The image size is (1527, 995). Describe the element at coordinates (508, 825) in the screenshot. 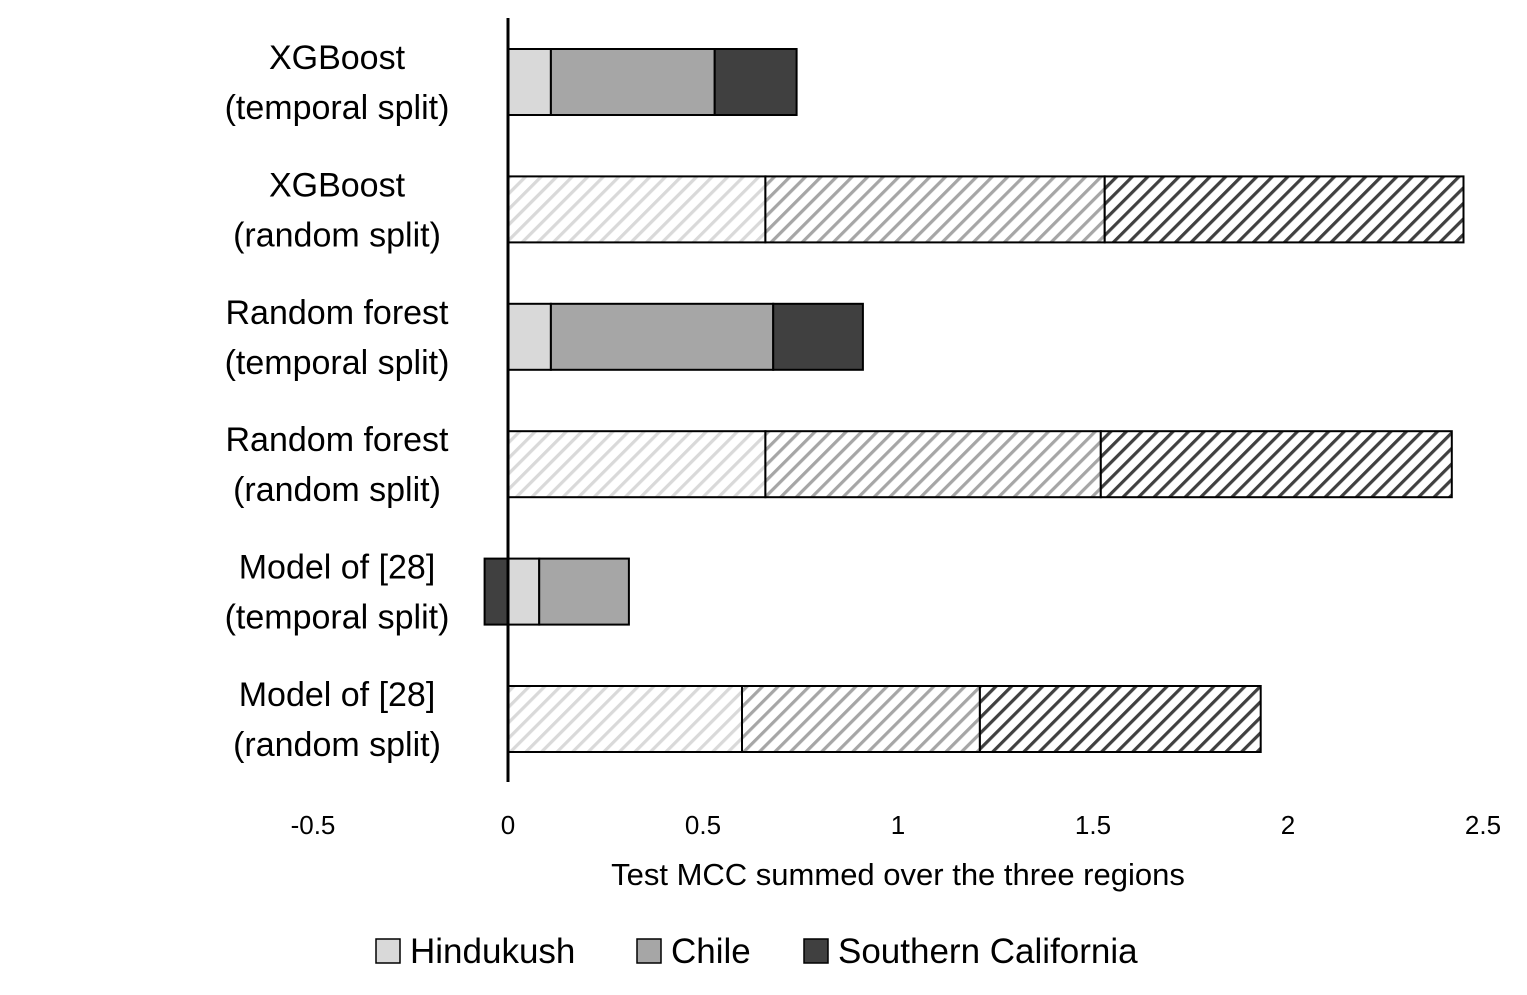

I see `x-tick-label: 0` at that location.